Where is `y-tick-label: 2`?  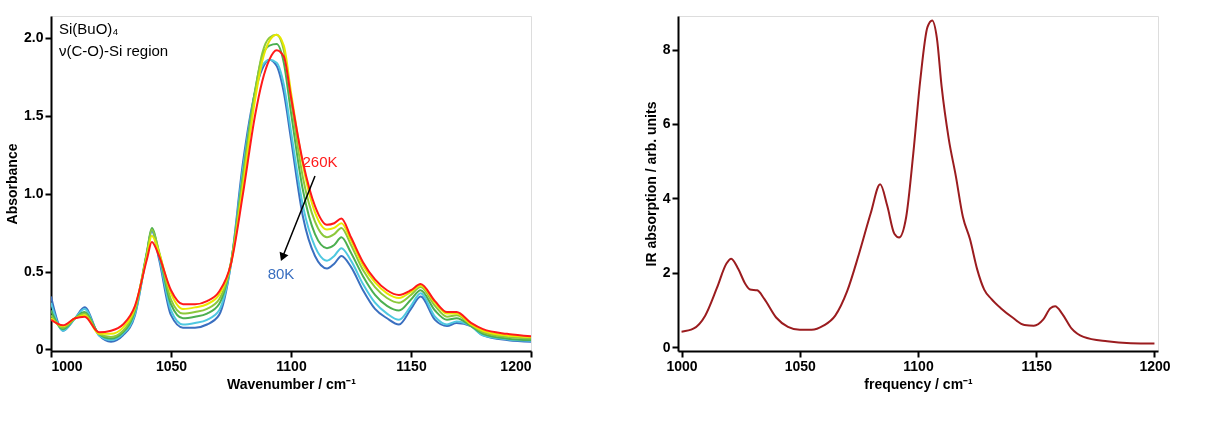
y-tick-label: 2 is located at coordinates (666, 272).